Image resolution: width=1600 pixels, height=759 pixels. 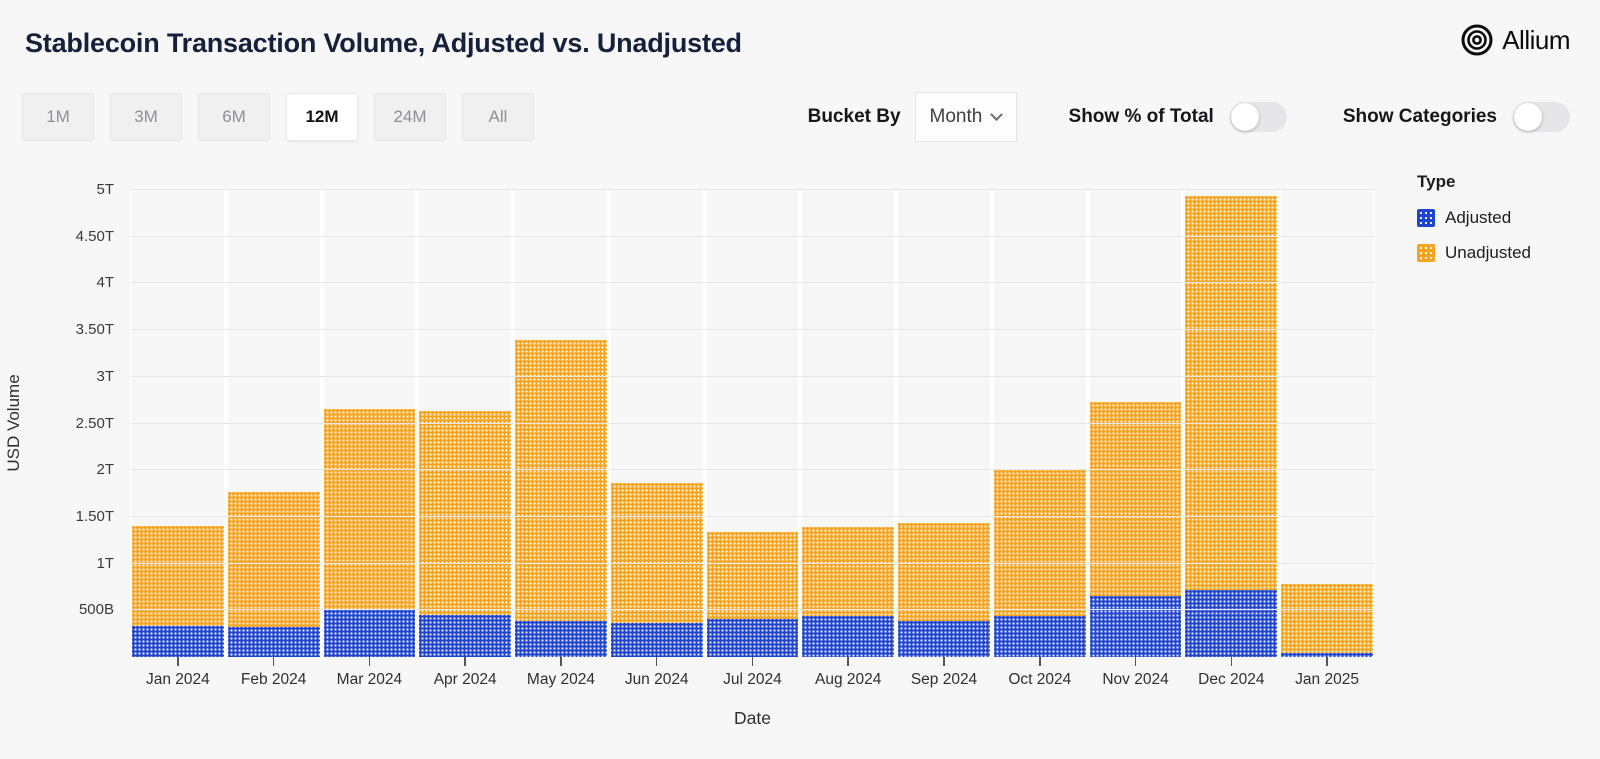 I want to click on x-tick-label: Oct 2024, so click(x=1040, y=679).